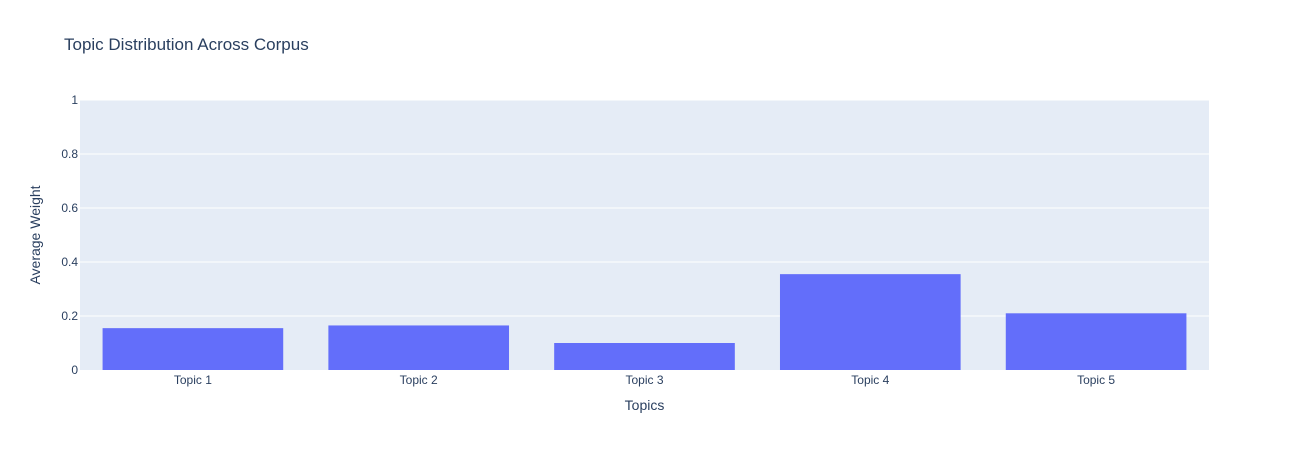 This screenshot has height=450, width=1289. I want to click on x-tick-label: Topic 1, so click(193, 380).